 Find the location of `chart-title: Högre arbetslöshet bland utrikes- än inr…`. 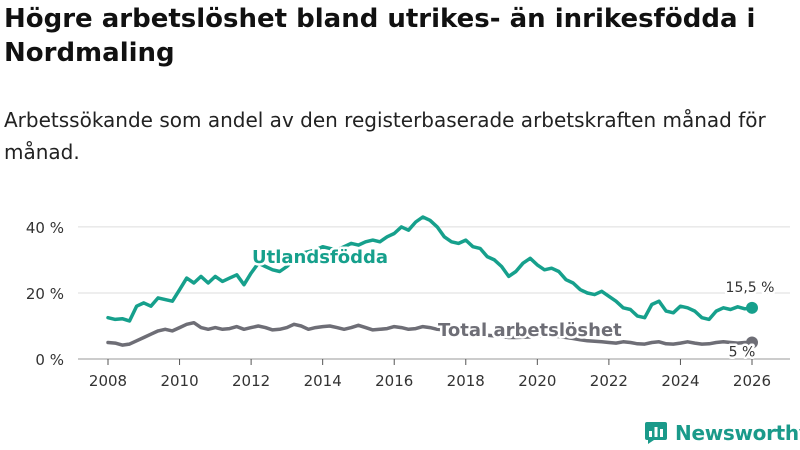

chart-title: Högre arbetslöshet bland utrikes- än inr… is located at coordinates (380, 36).